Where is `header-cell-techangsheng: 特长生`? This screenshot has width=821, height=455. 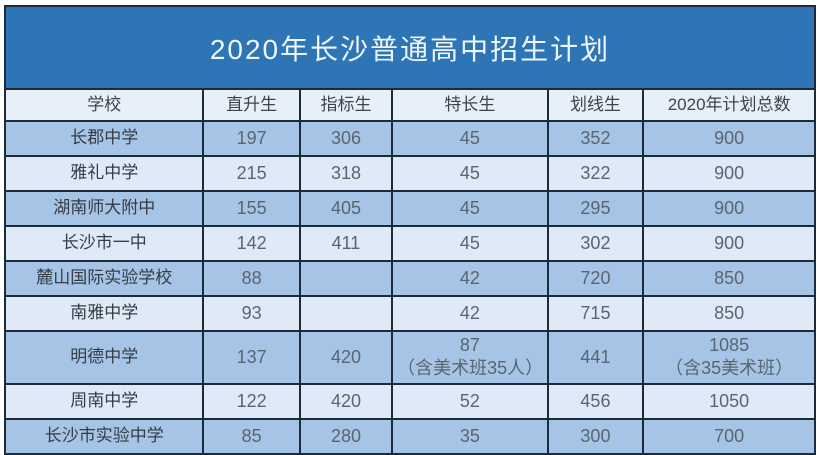 header-cell-techangsheng: 特长生 is located at coordinates (470, 105).